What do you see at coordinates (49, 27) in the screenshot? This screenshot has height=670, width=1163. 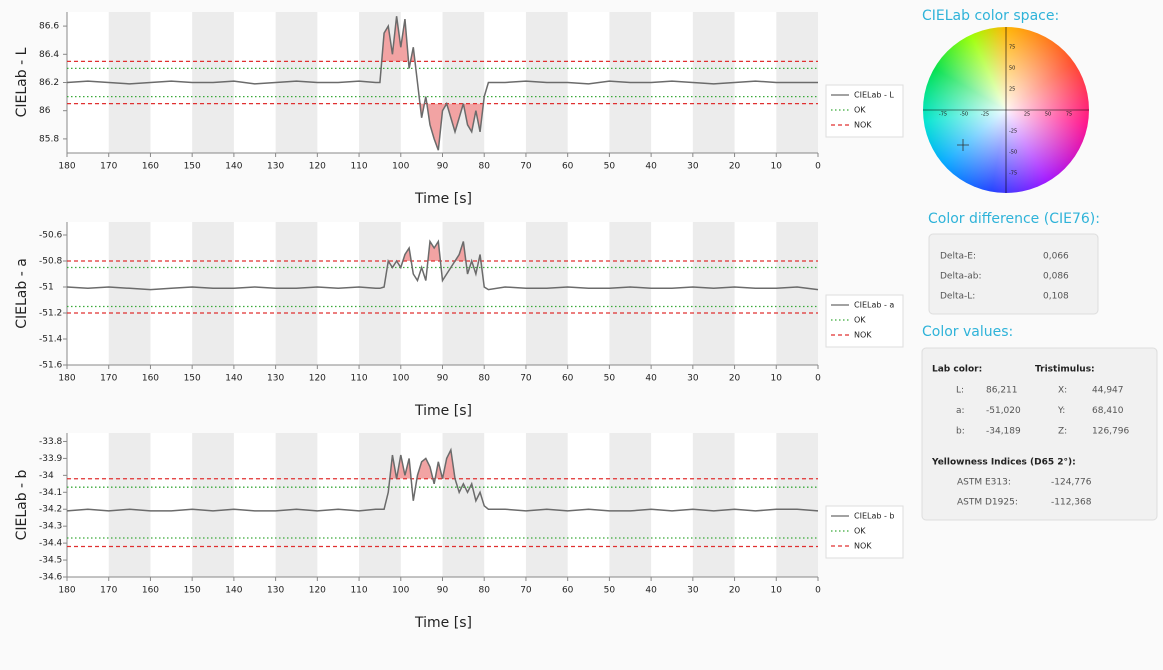 I see `y-tick-label: 86.6` at bounding box center [49, 27].